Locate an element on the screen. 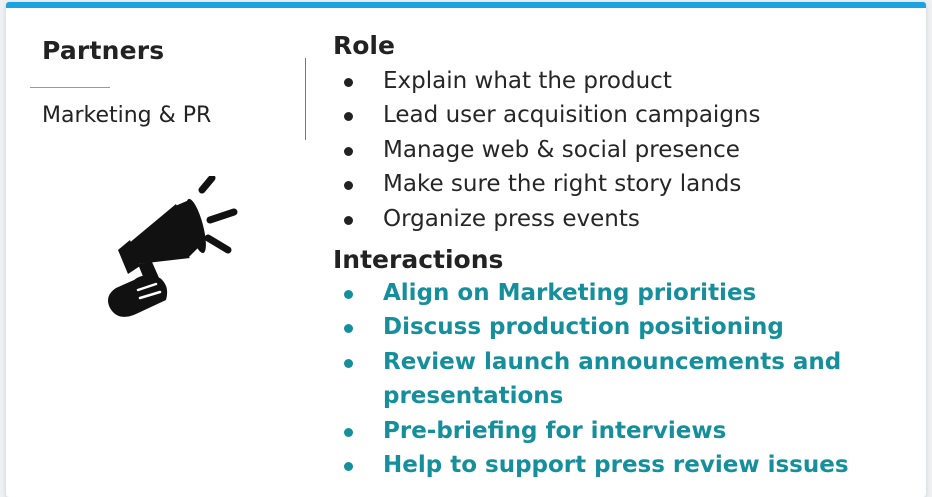 The width and height of the screenshot is (932, 497). role-item: Organize press events is located at coordinates (628, 219).